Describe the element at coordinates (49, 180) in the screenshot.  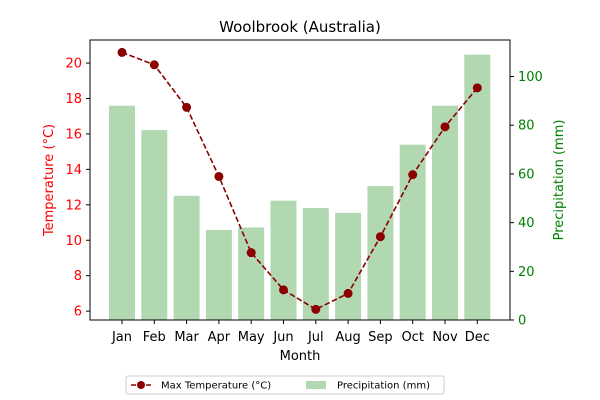
I see `left-y-axis-label: Temperature (°C)` at that location.